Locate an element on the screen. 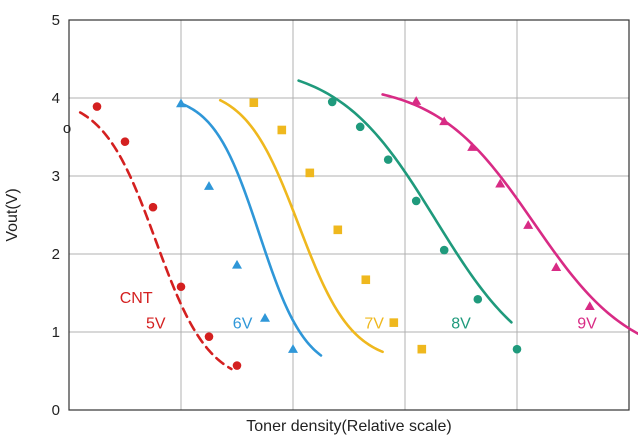 Image resolution: width=638 pixels, height=439 pixels. series: 6V is located at coordinates (249, 227).